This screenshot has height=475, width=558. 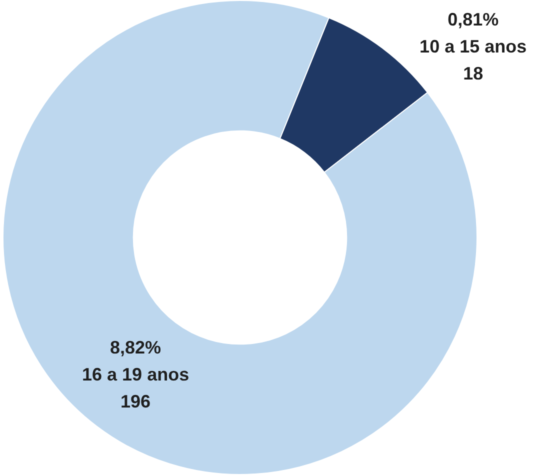 I want to click on slice-label: 16 a 19 anos, so click(x=136, y=374).